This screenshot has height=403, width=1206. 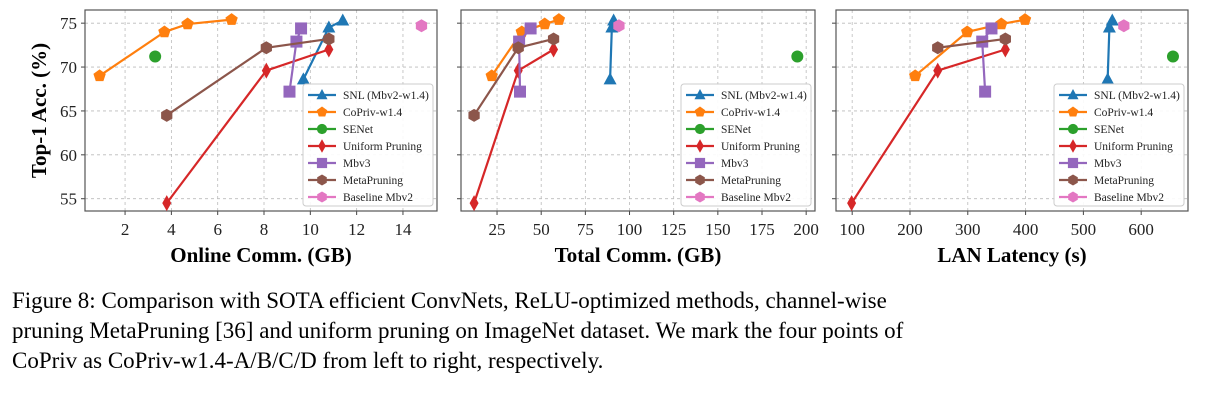 What do you see at coordinates (355, 180) in the screenshot?
I see `legend-item: MetaPruning` at bounding box center [355, 180].